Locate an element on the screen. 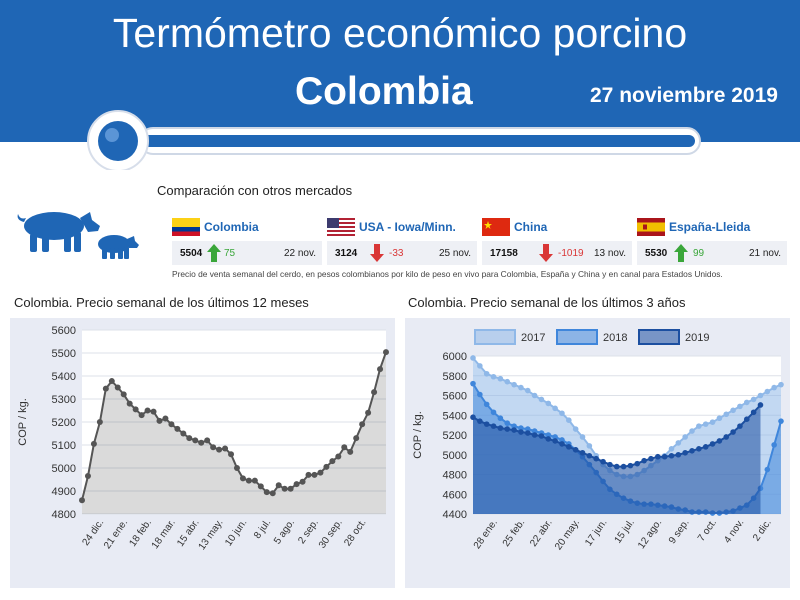  china-flag-icon is located at coordinates (496, 227).